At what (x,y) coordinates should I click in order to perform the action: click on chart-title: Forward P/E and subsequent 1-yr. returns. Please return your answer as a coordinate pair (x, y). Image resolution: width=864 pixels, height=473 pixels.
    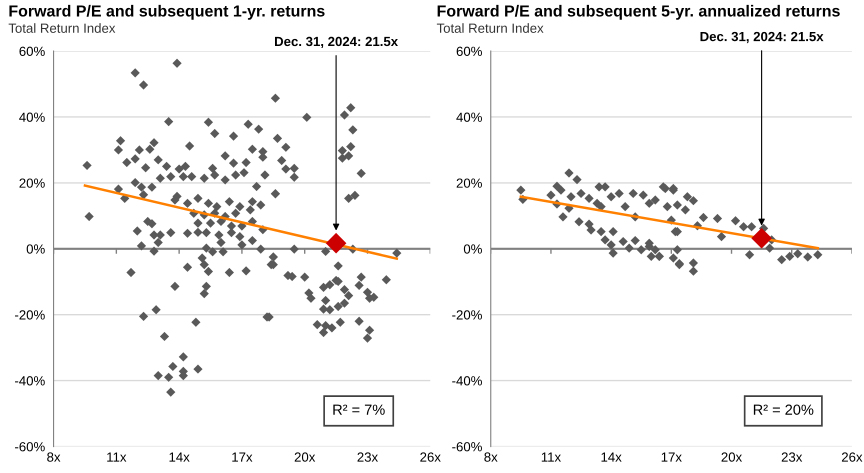
    Looking at the image, I should click on (167, 12).